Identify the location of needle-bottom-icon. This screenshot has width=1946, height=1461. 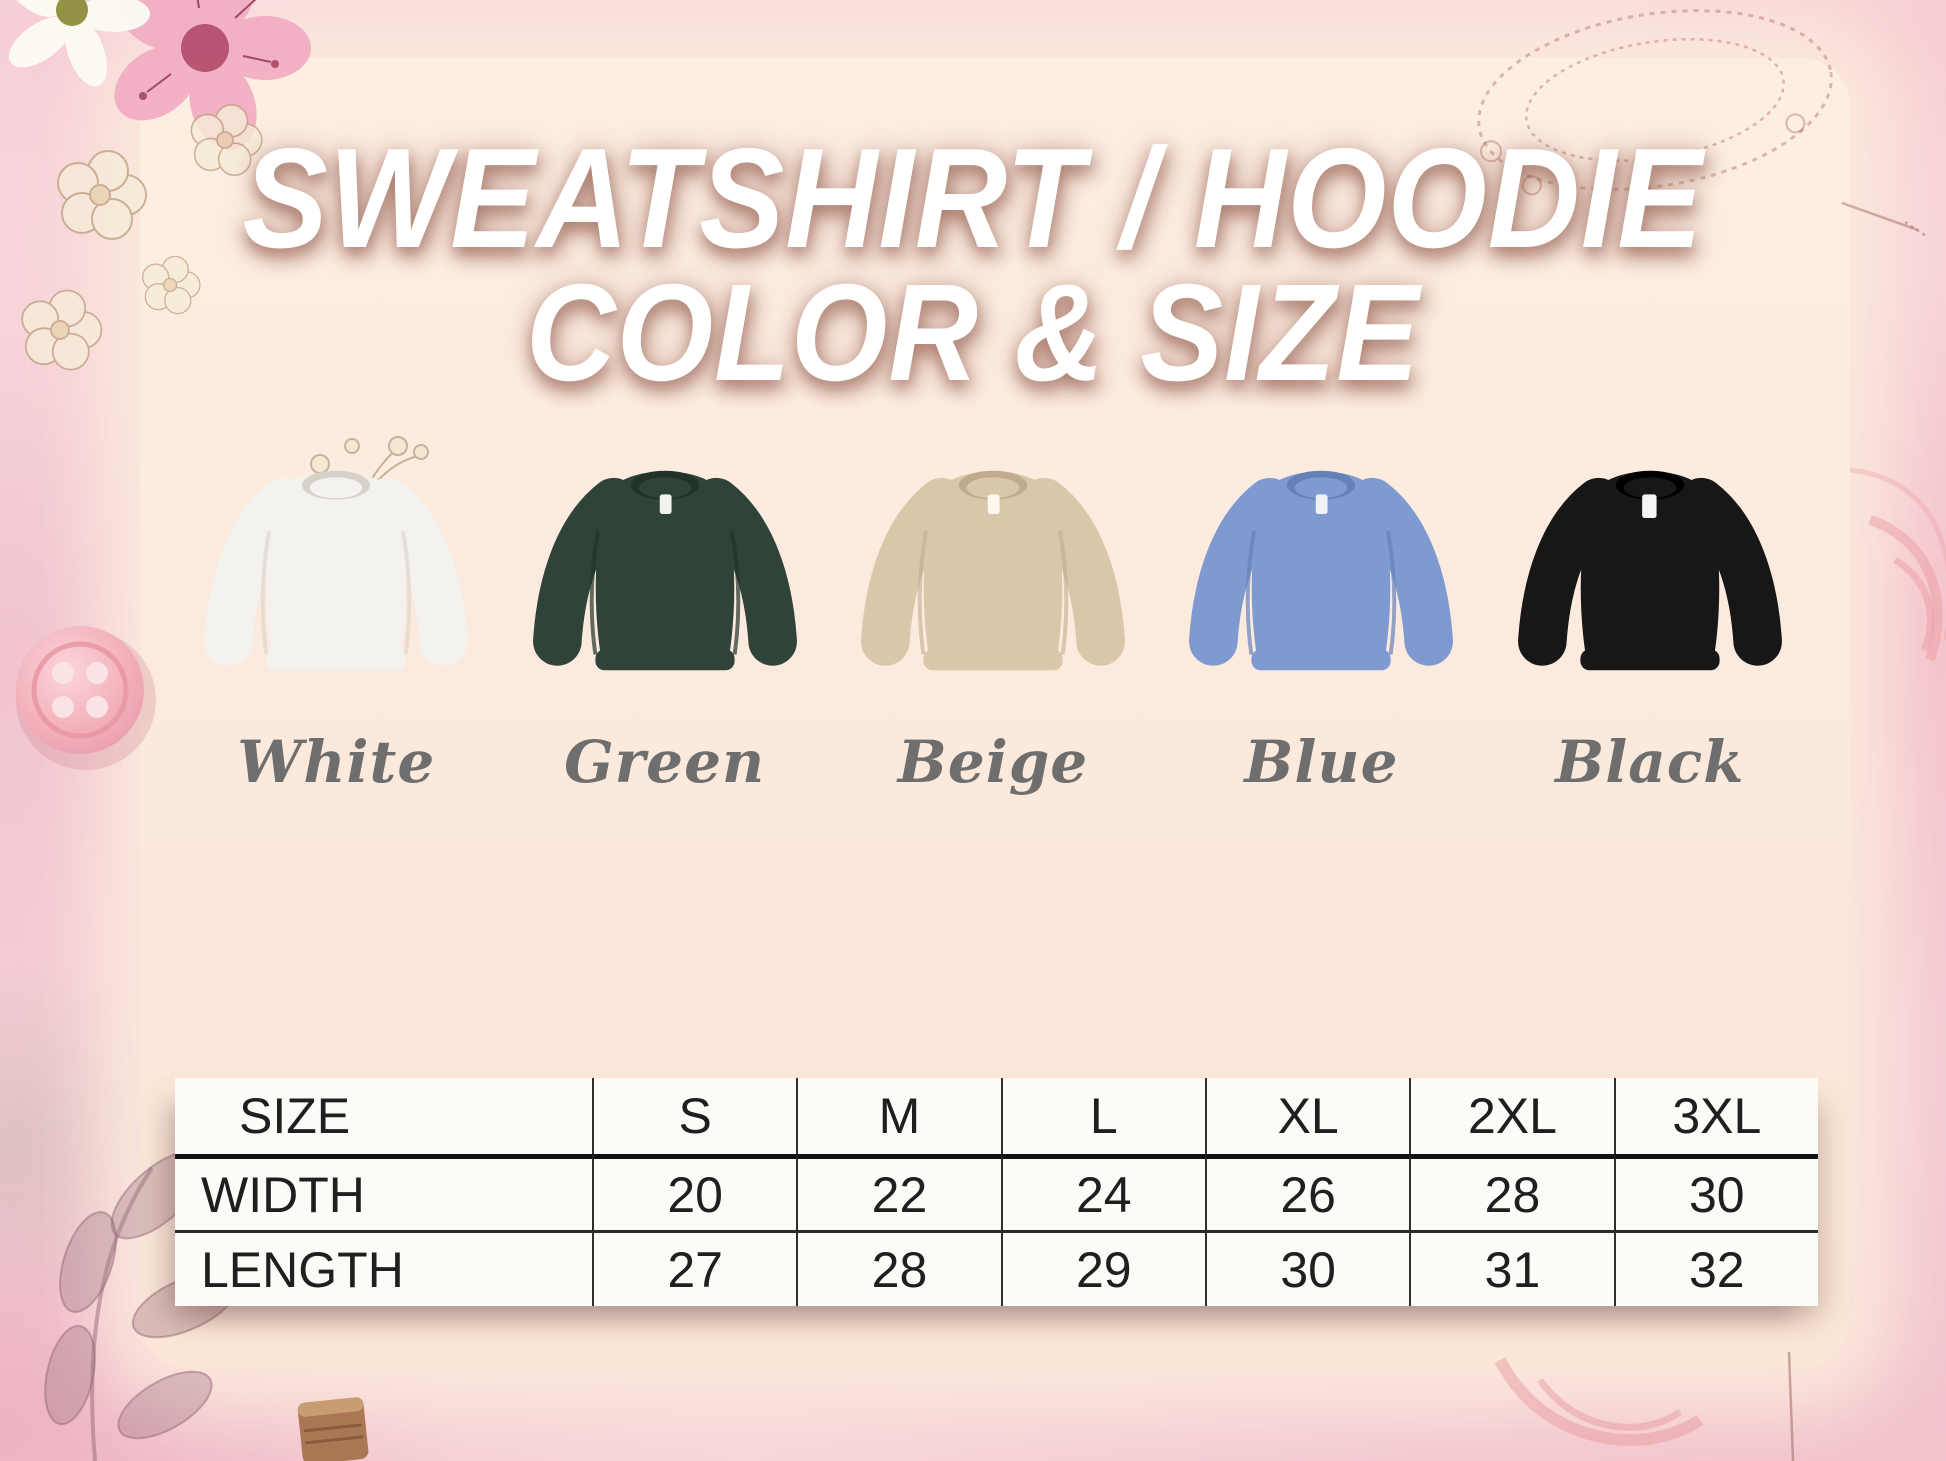
(1791, 1406).